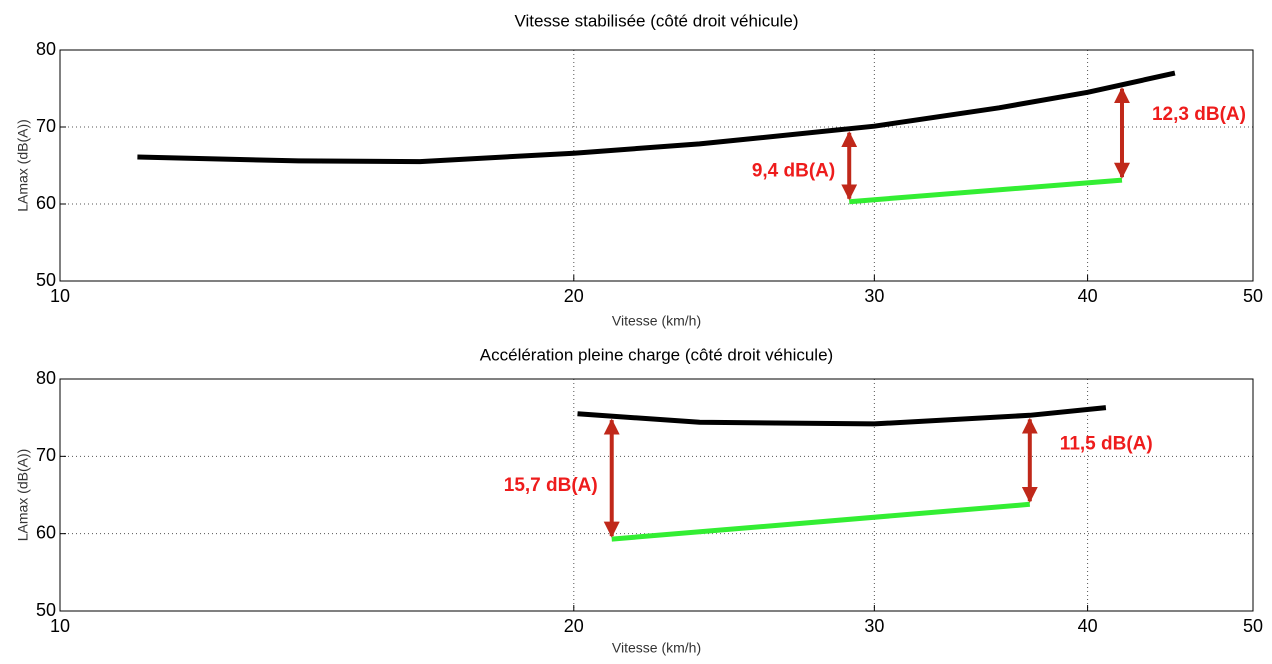  I want to click on chart-title: Vitesse stabilisée (côté droit véhicule), so click(656, 20).